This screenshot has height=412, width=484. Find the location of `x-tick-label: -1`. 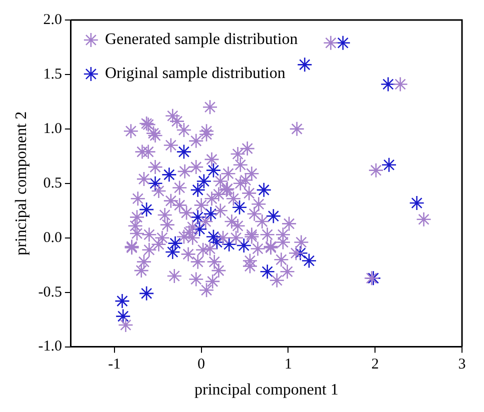

x-tick-label: -1 is located at coordinates (114, 364).